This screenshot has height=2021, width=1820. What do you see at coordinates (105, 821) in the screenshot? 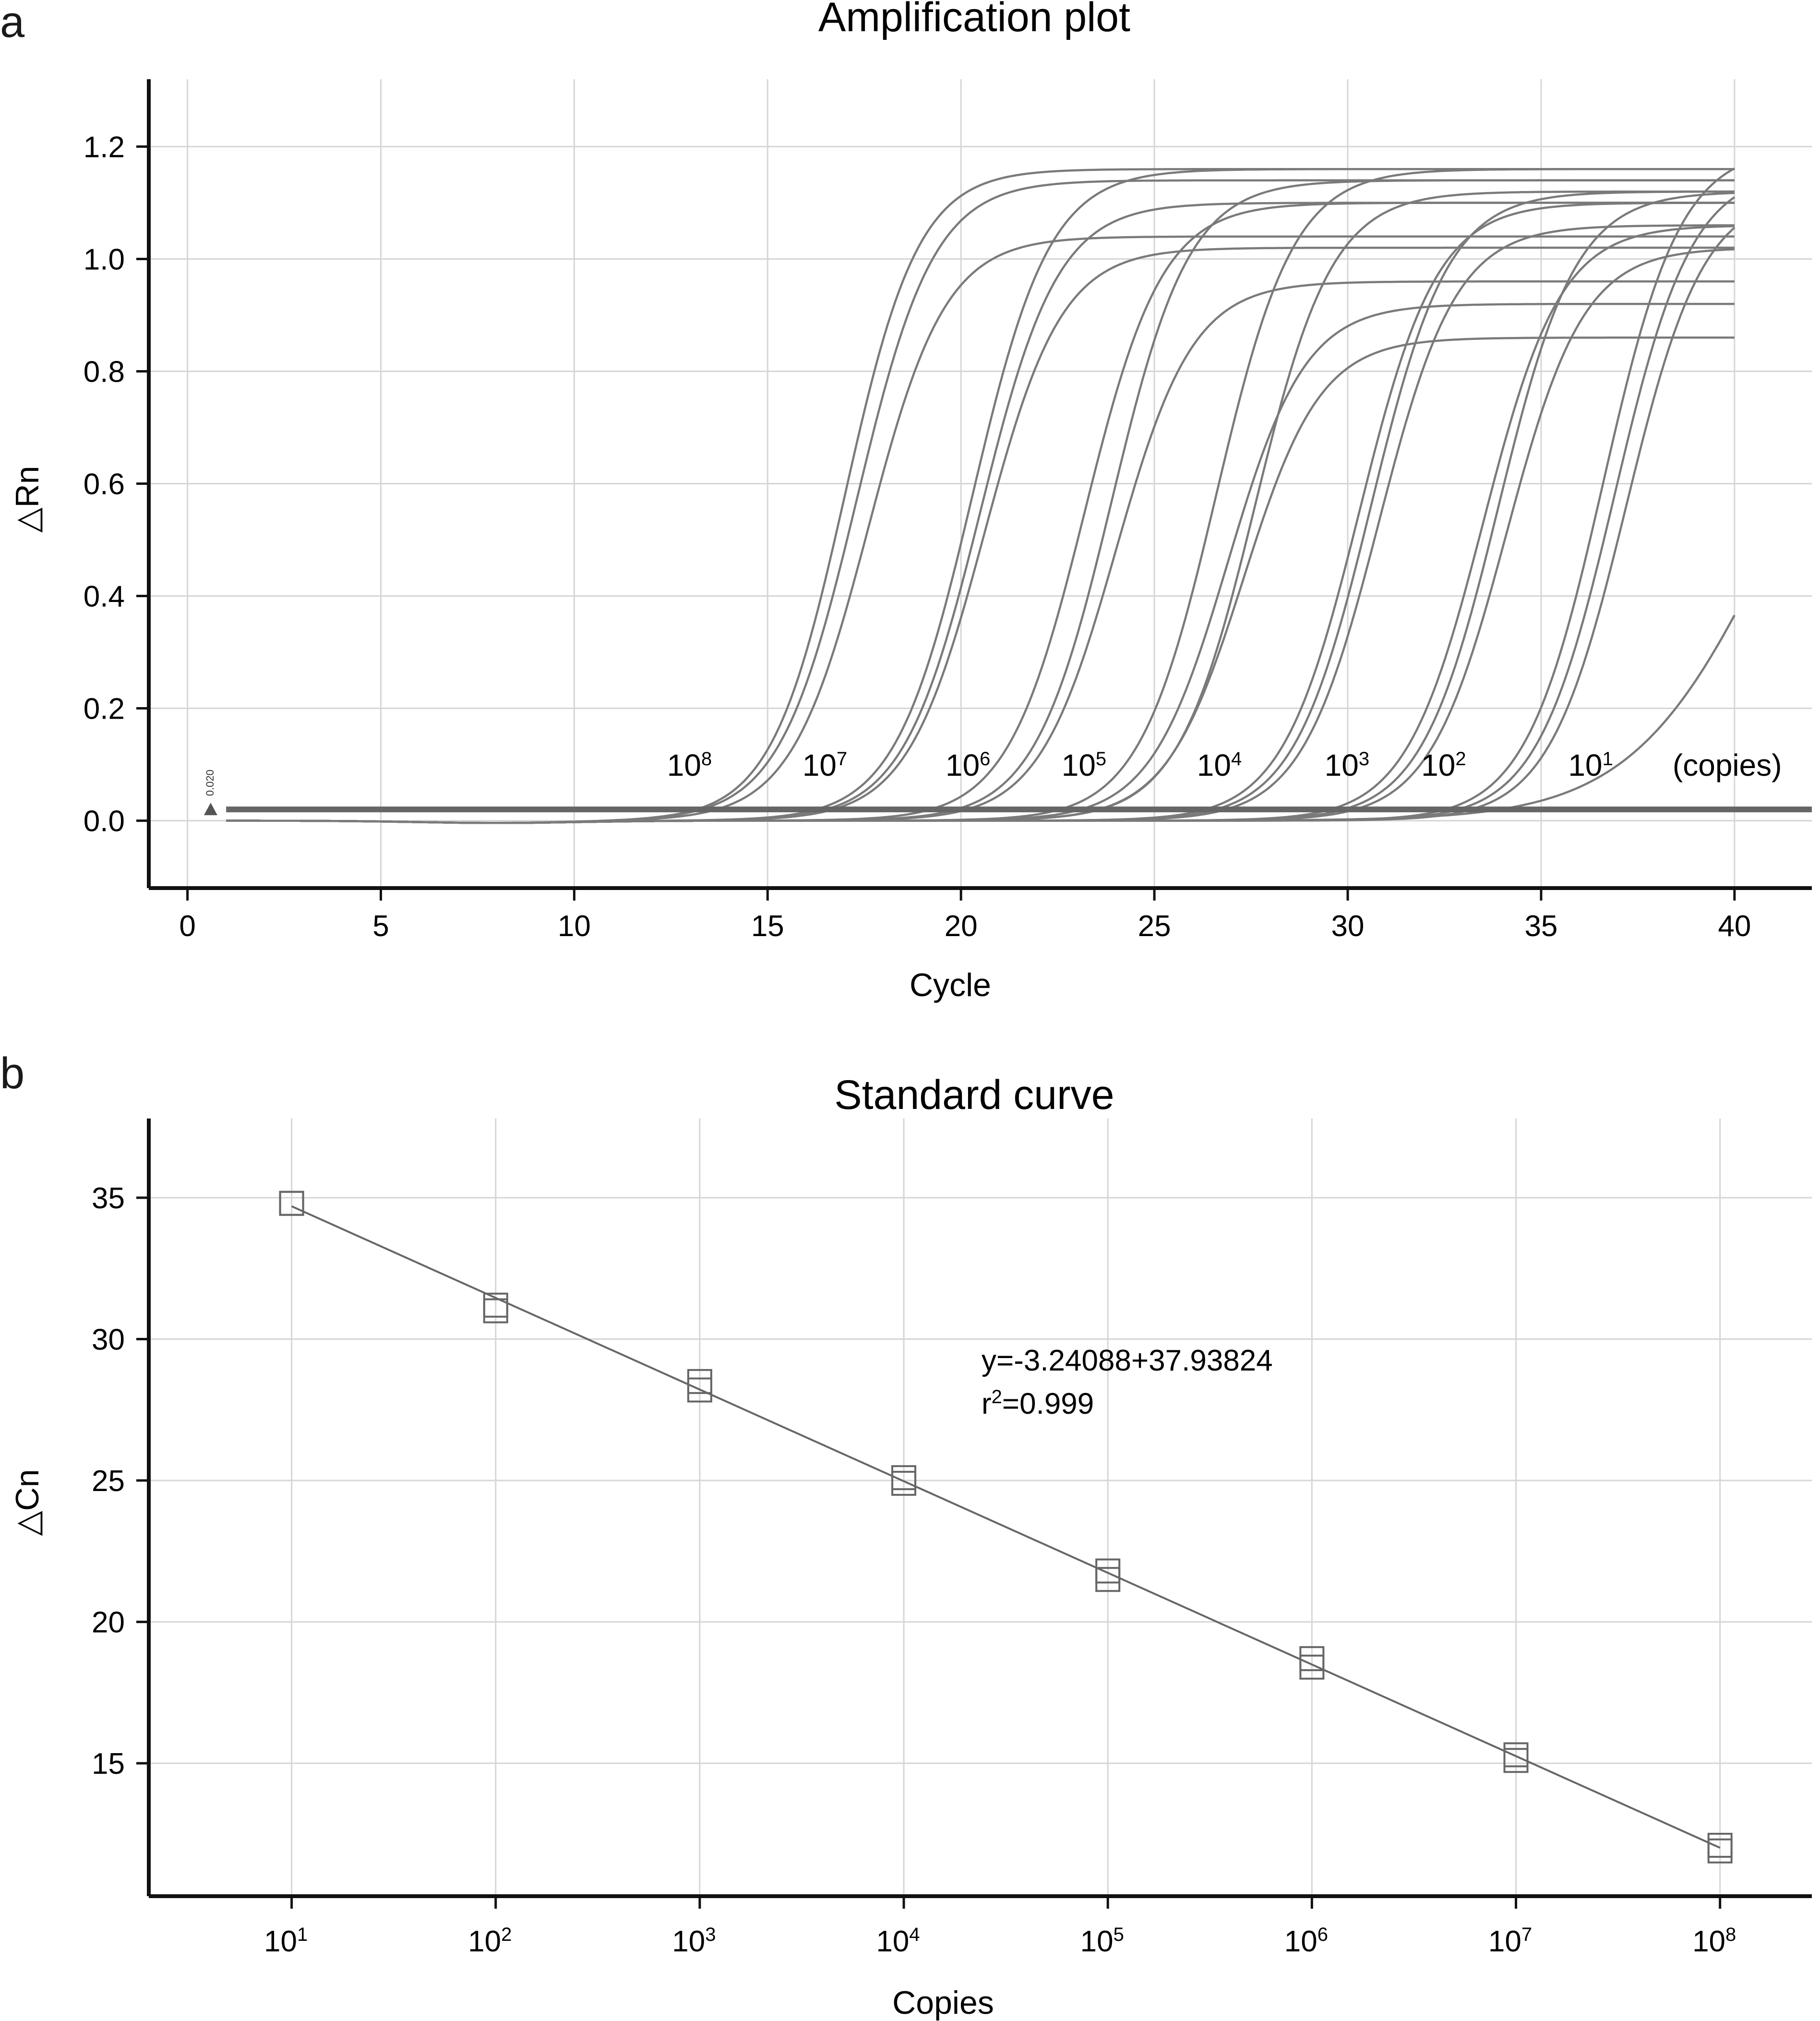
I see `y-tick-label: 0.0` at bounding box center [105, 821].